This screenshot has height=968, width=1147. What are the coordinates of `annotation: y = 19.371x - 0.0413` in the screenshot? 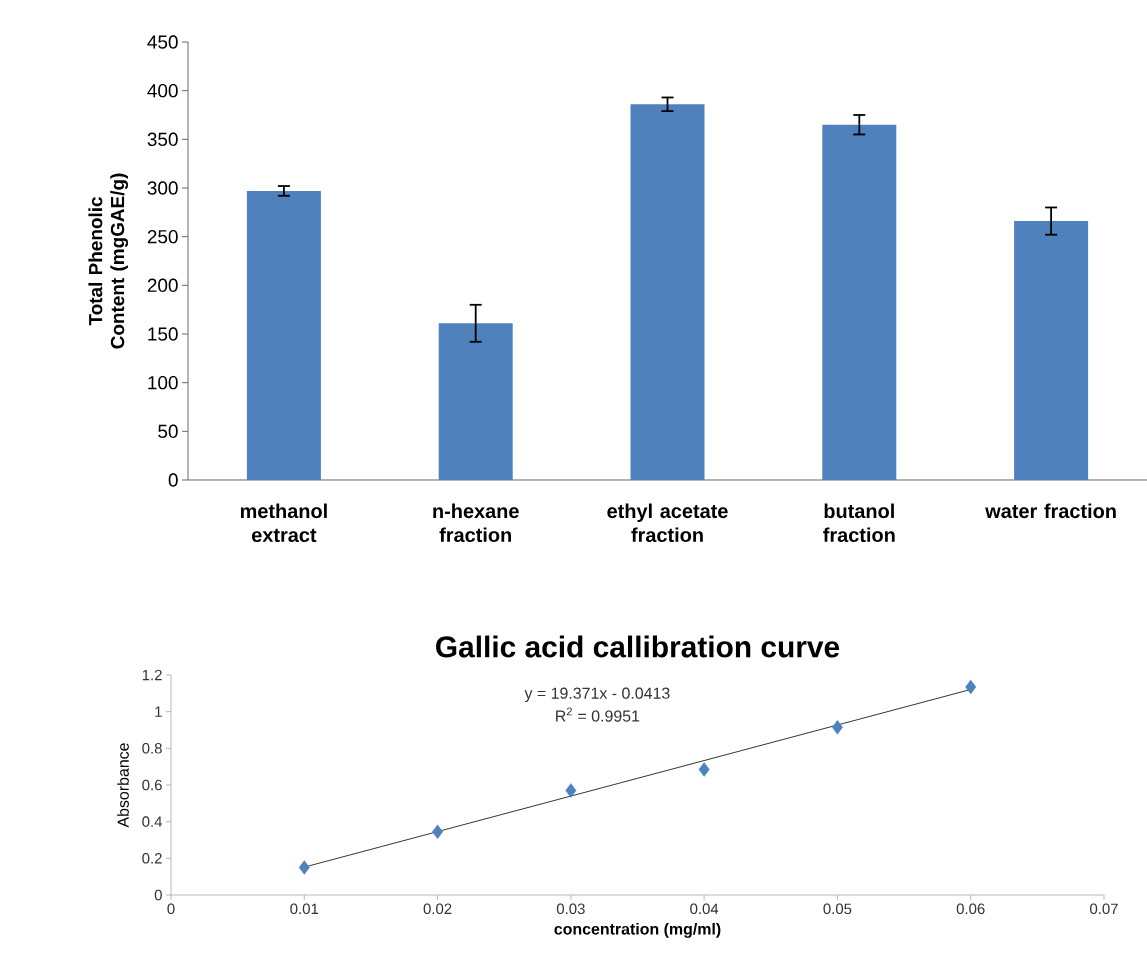 It's located at (597, 695).